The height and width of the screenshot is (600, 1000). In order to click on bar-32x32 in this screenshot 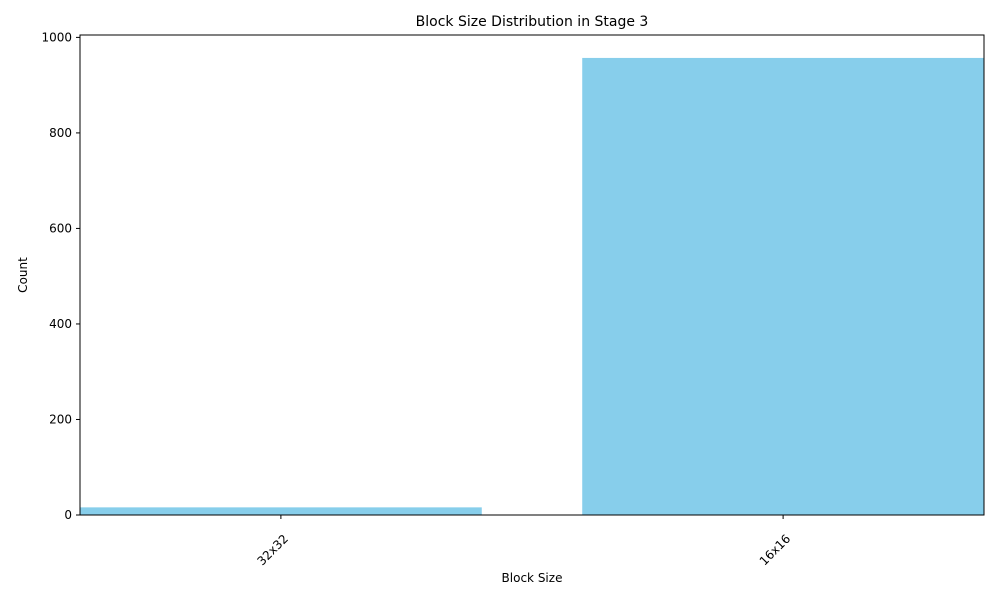, I will do `click(281, 511)`.